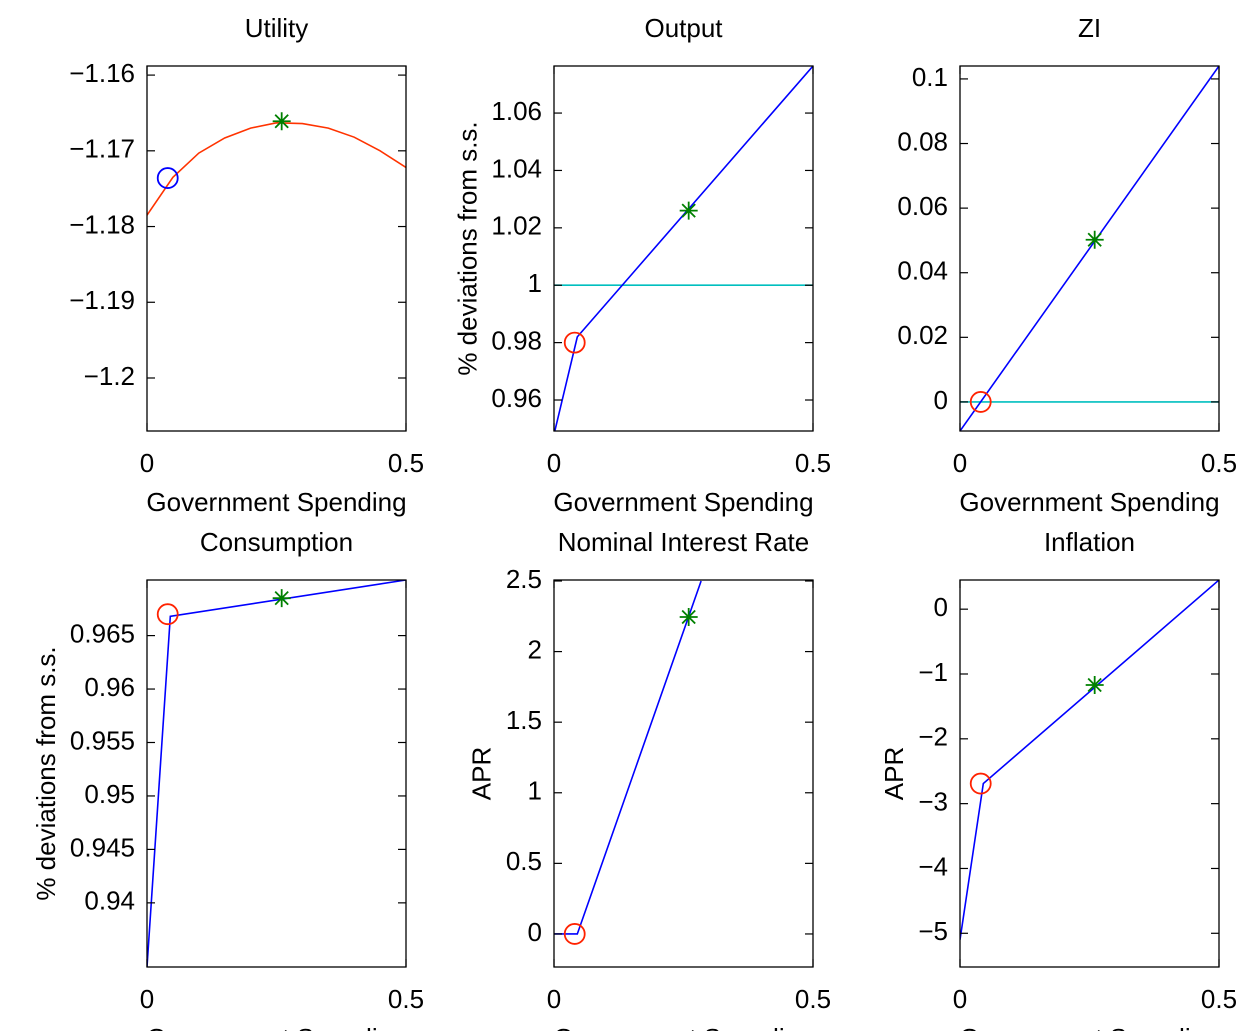  I want to click on y-tick-label: 1.06, so click(516, 111).